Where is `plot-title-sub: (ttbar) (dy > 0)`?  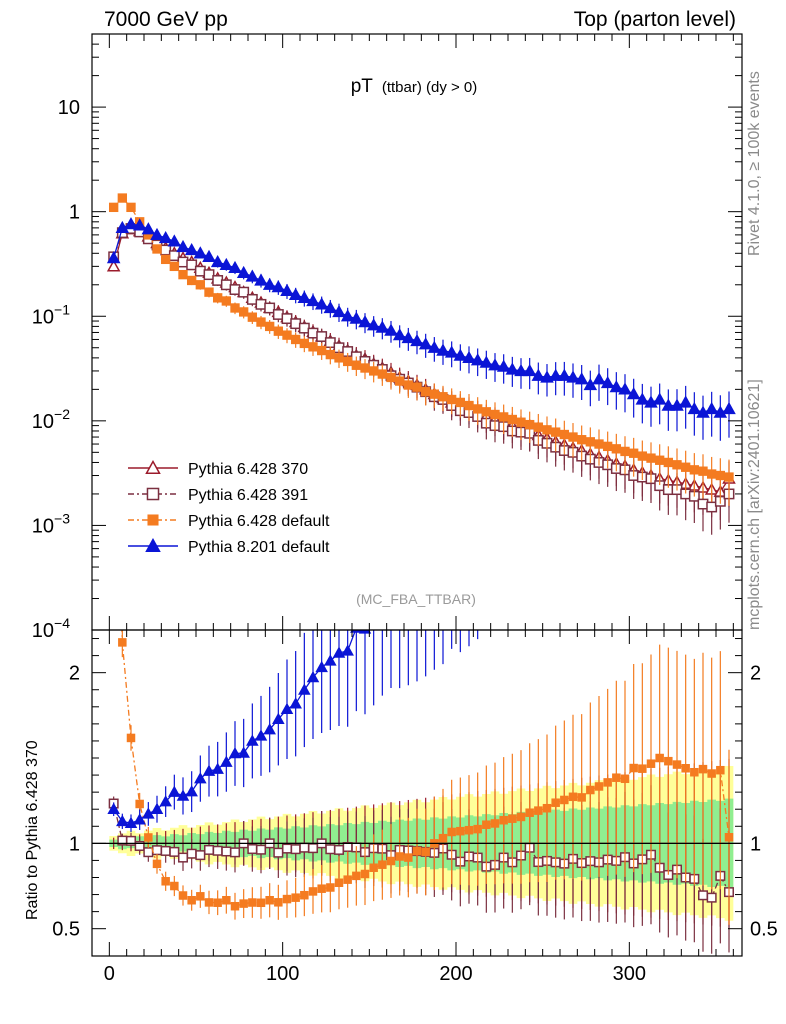
plot-title-sub: (ttbar) (dy > 0) is located at coordinates (429, 87).